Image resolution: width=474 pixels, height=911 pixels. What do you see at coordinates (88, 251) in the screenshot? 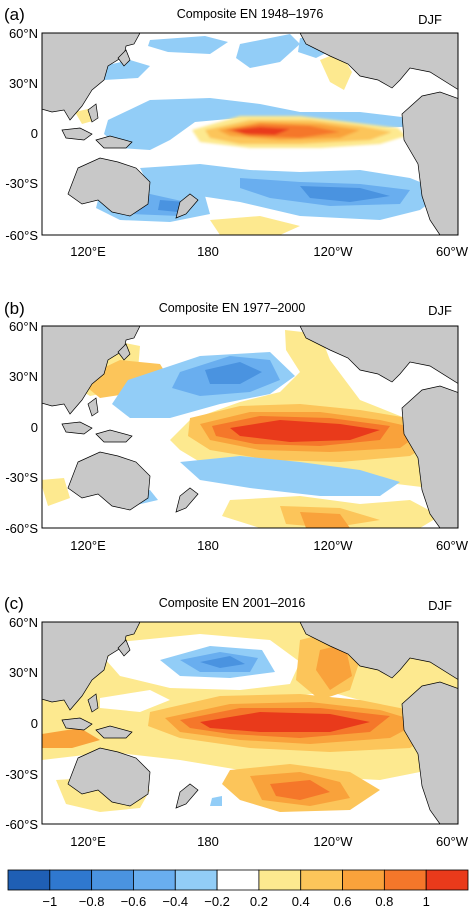
I see `panel-a-lon-120e: 120°E` at bounding box center [88, 251].